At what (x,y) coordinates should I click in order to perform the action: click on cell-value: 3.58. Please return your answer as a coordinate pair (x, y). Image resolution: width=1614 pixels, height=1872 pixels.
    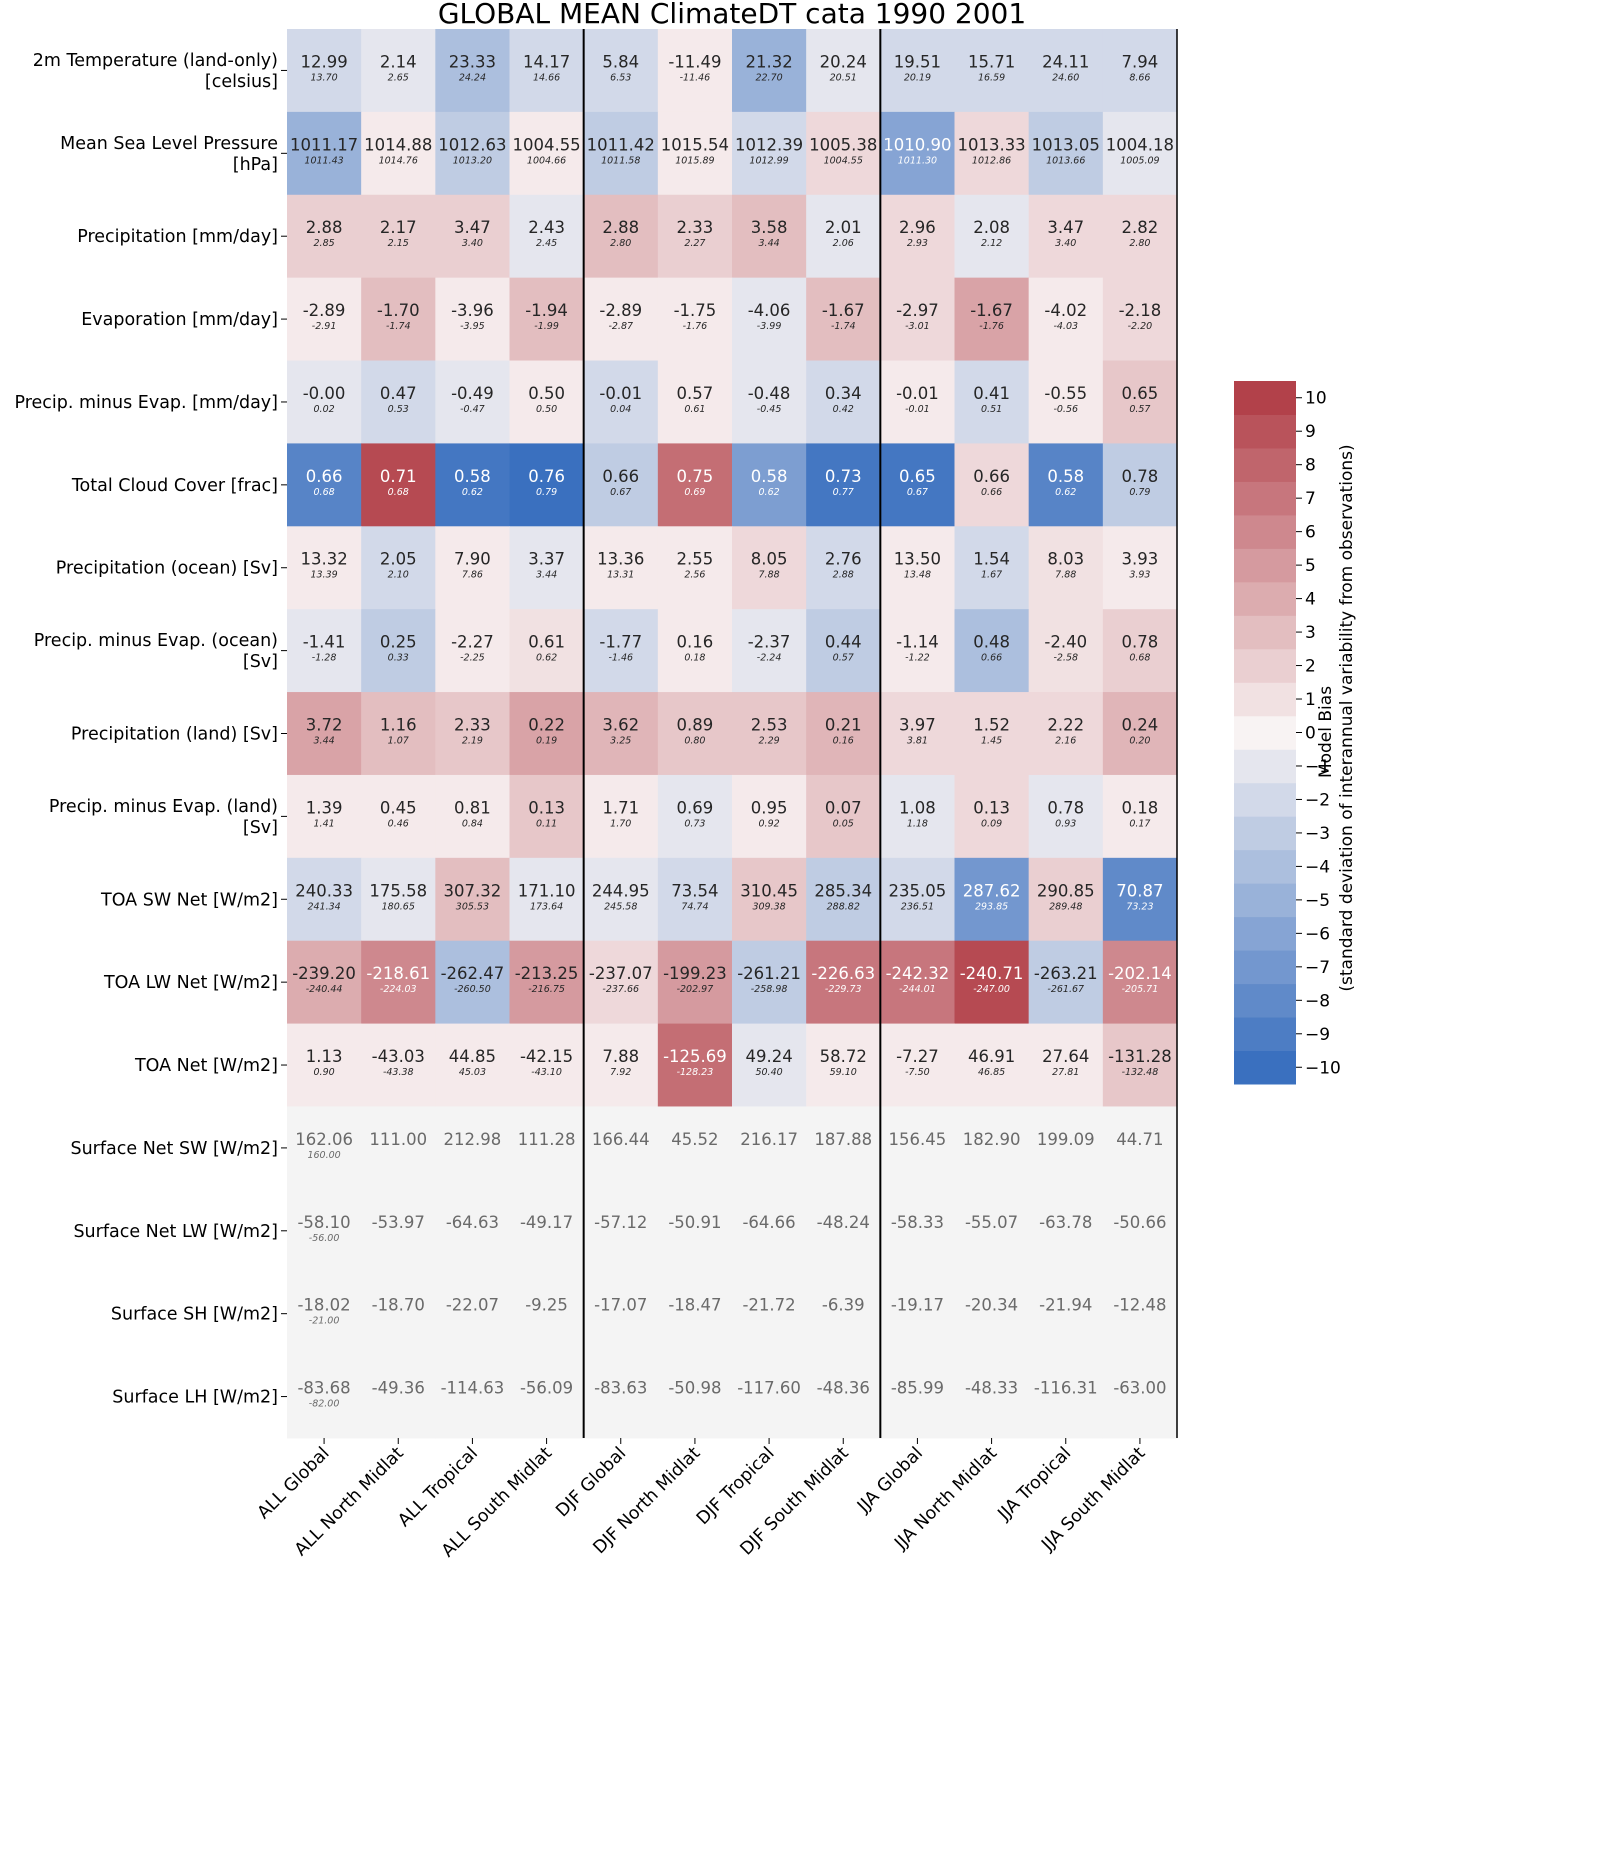
    Looking at the image, I should click on (769, 227).